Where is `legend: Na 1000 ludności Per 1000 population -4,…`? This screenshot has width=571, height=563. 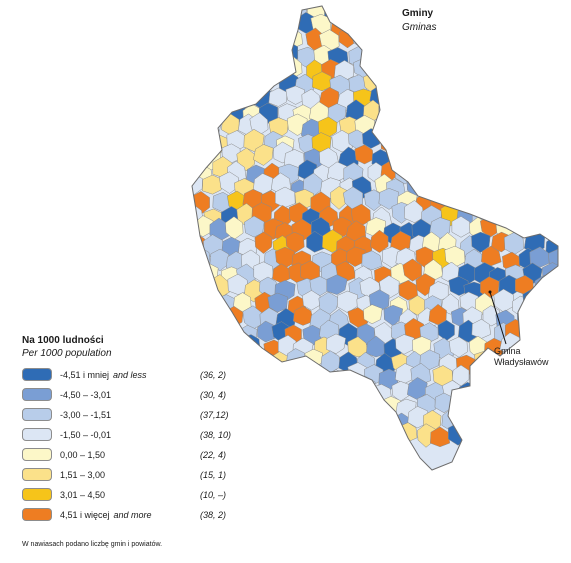
legend: Na 1000 ludności Per 1000 population -4,… is located at coordinates (142, 429).